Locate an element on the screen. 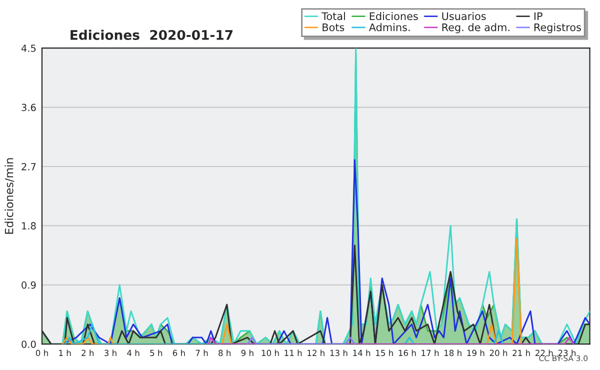 The image size is (600, 370). x-tick-label: 19 h is located at coordinates (475, 353).